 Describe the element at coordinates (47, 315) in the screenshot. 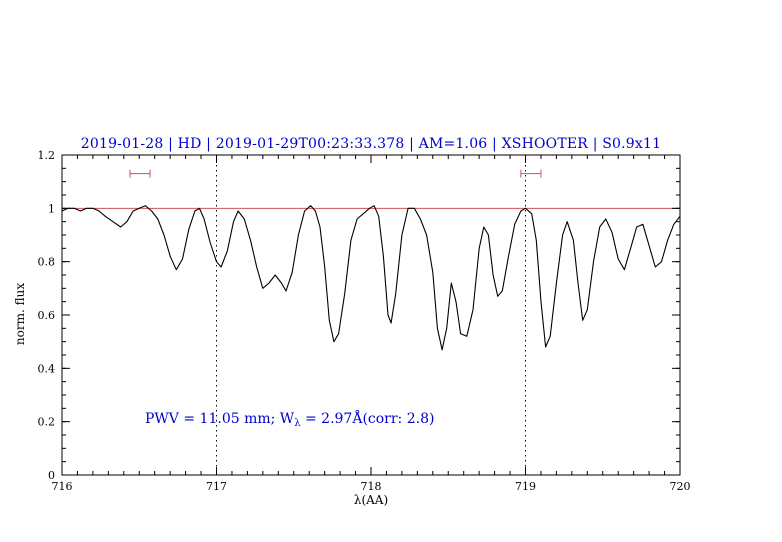

I see `y-tick-label: 0.6` at that location.